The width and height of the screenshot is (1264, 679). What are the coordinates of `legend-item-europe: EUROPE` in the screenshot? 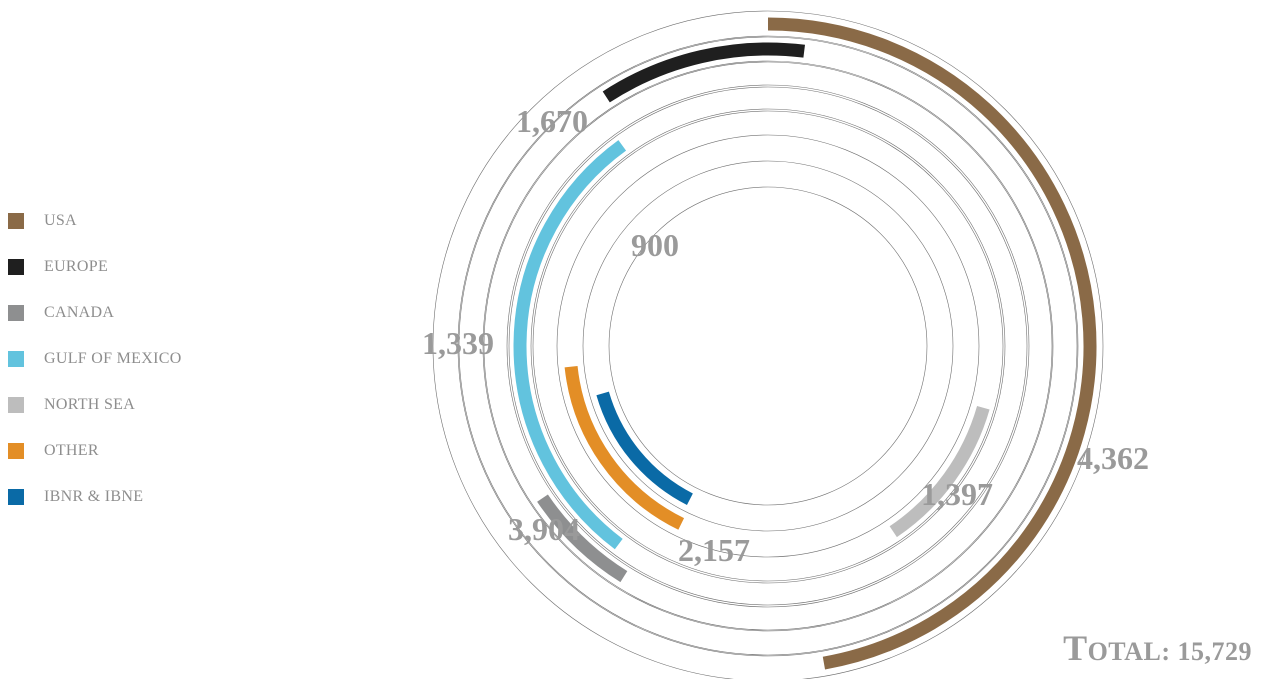 It's located at (95, 267).